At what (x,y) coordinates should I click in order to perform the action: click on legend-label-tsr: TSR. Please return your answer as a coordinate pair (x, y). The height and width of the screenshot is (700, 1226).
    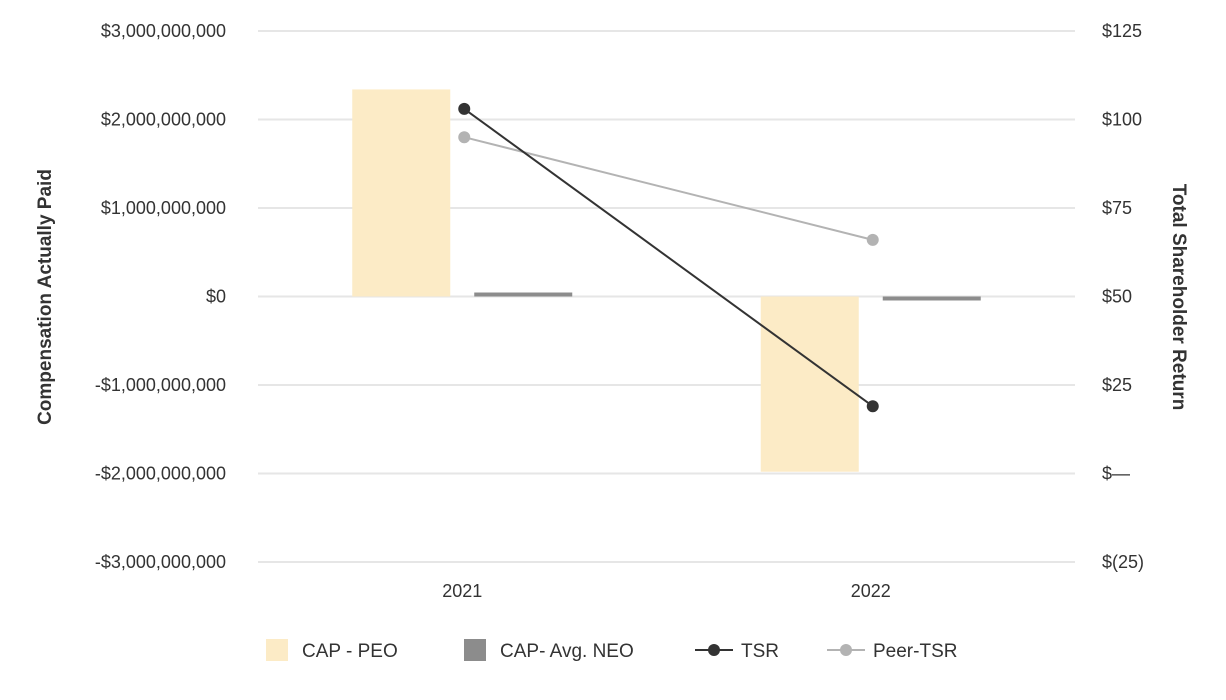
    Looking at the image, I should click on (760, 651).